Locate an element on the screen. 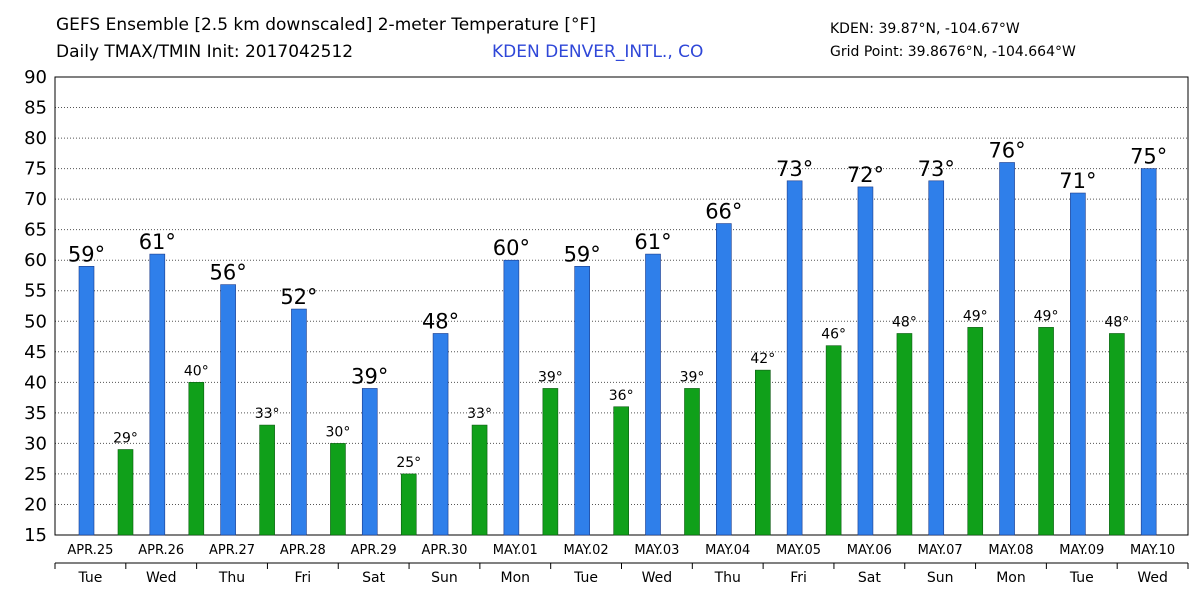  x-date-label: MAY.08 is located at coordinates (1010, 550).